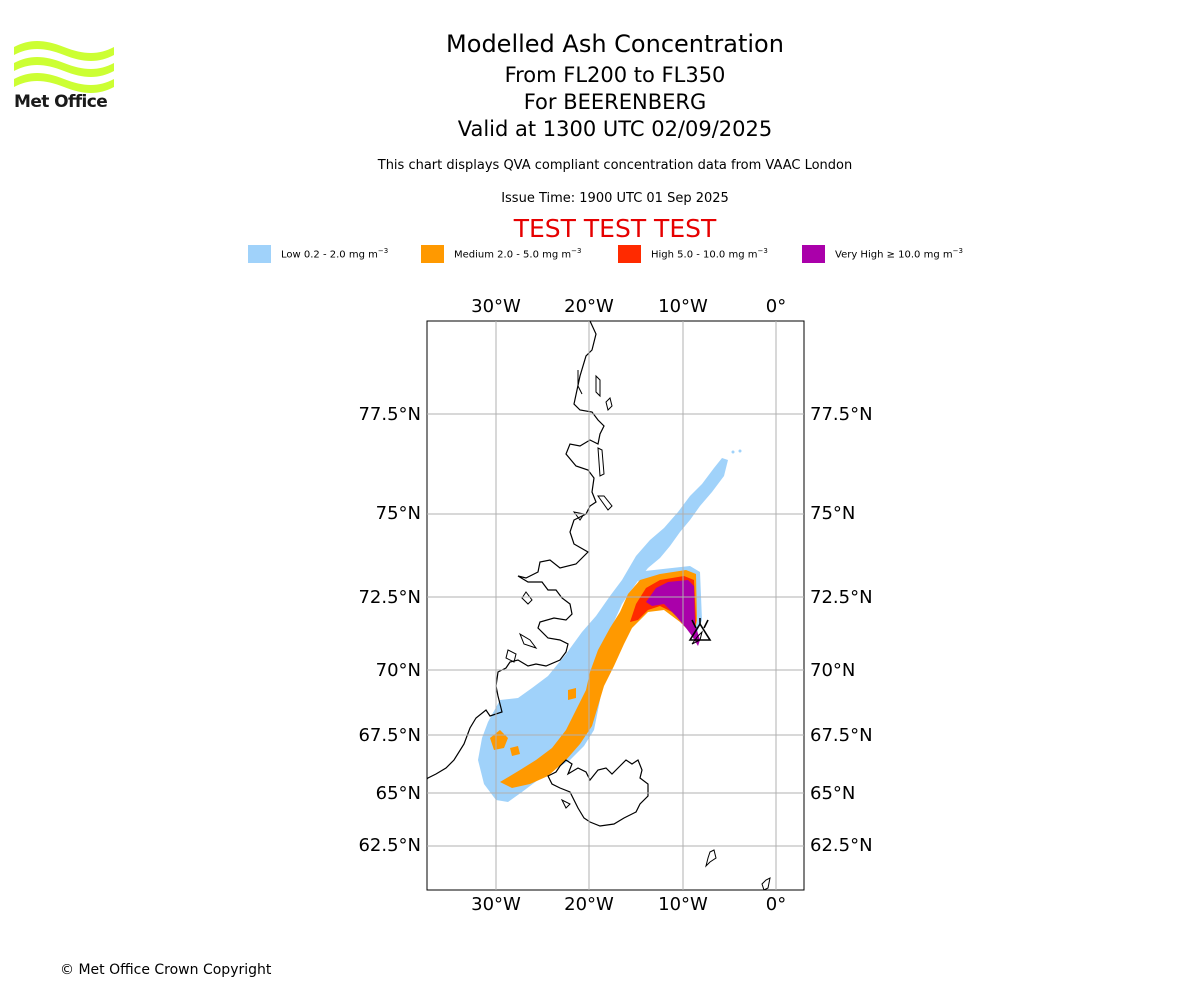  What do you see at coordinates (589, 306) in the screenshot?
I see `lon-label-top-20w: 20°W` at bounding box center [589, 306].